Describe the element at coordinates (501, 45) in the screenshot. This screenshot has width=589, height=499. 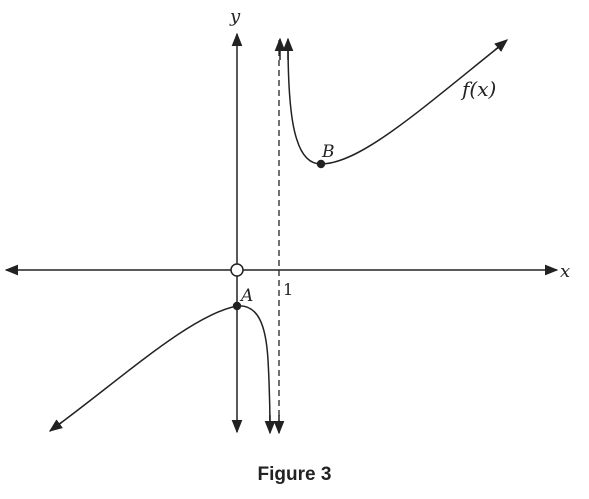
I see `right-branch-end-arrow` at that location.